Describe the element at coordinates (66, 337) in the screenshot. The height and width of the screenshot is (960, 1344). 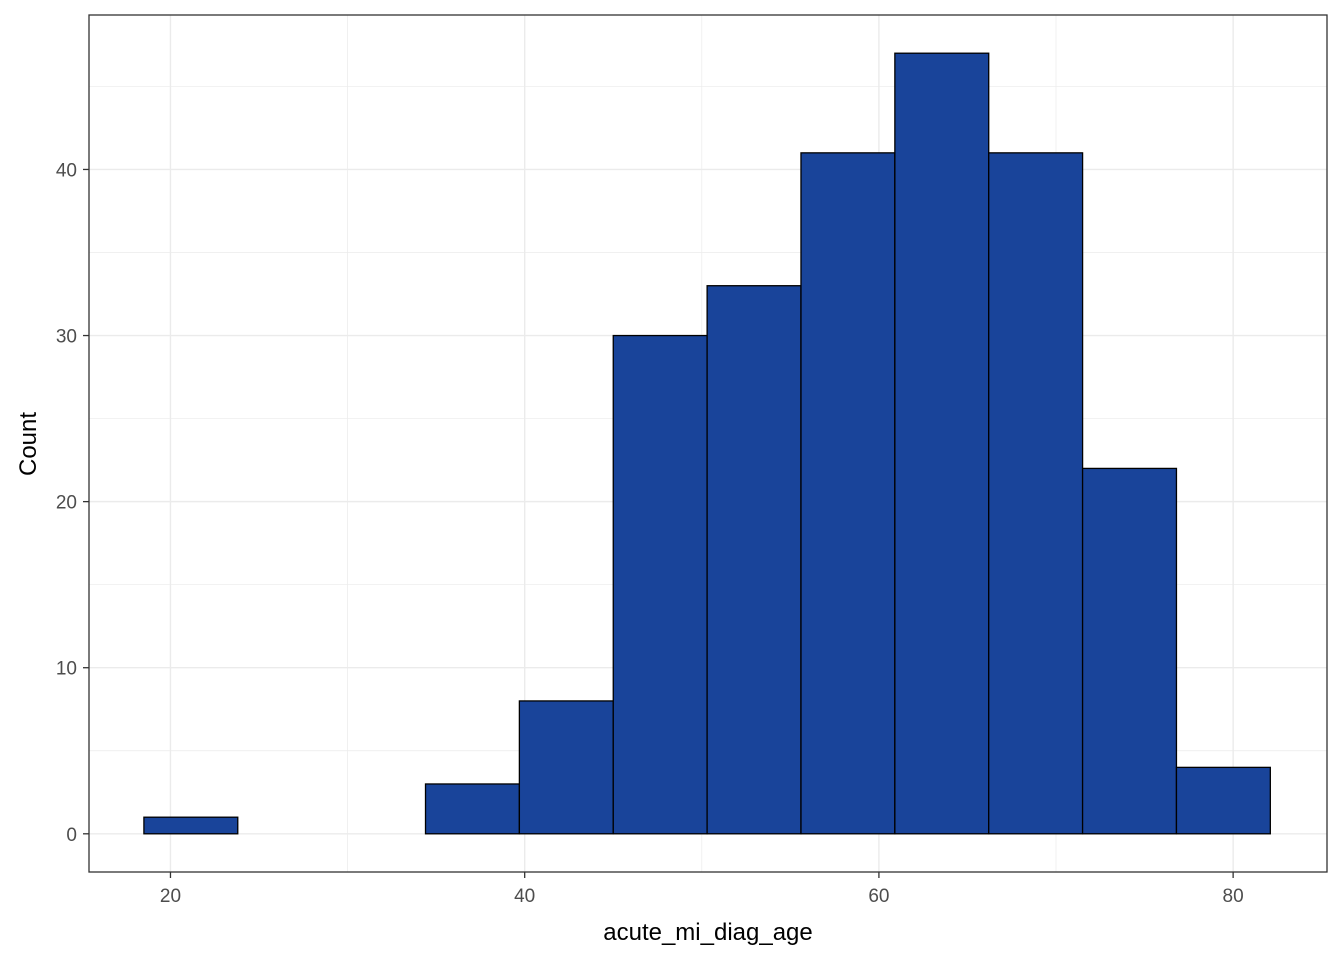
I see `y-tick-label: 30` at that location.